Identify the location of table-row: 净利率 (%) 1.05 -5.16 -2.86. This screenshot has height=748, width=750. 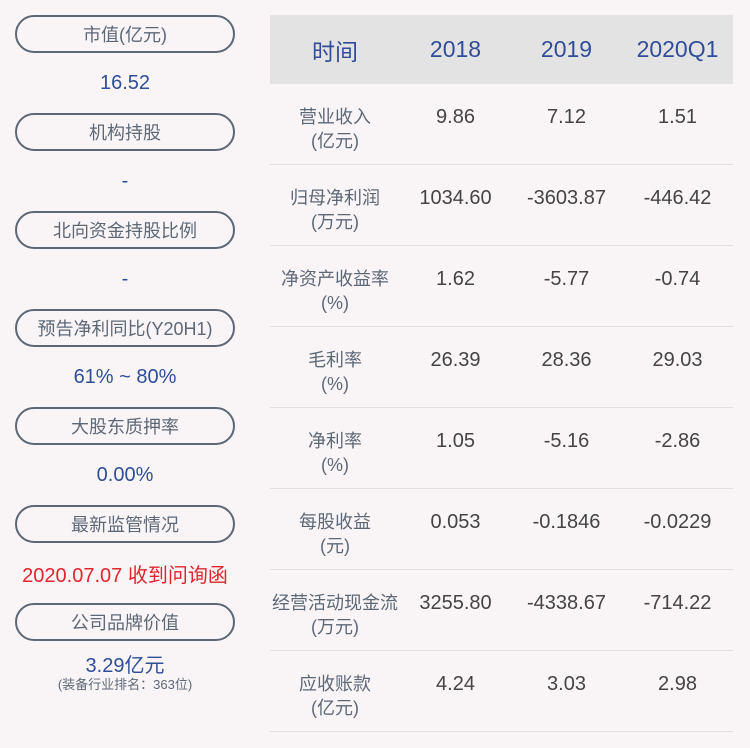
(501, 448).